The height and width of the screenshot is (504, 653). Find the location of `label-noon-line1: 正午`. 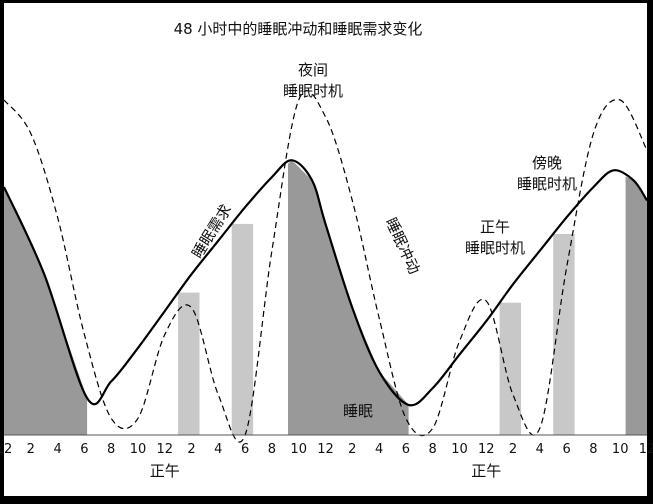

label-noon-line1: 正午 is located at coordinates (495, 227).